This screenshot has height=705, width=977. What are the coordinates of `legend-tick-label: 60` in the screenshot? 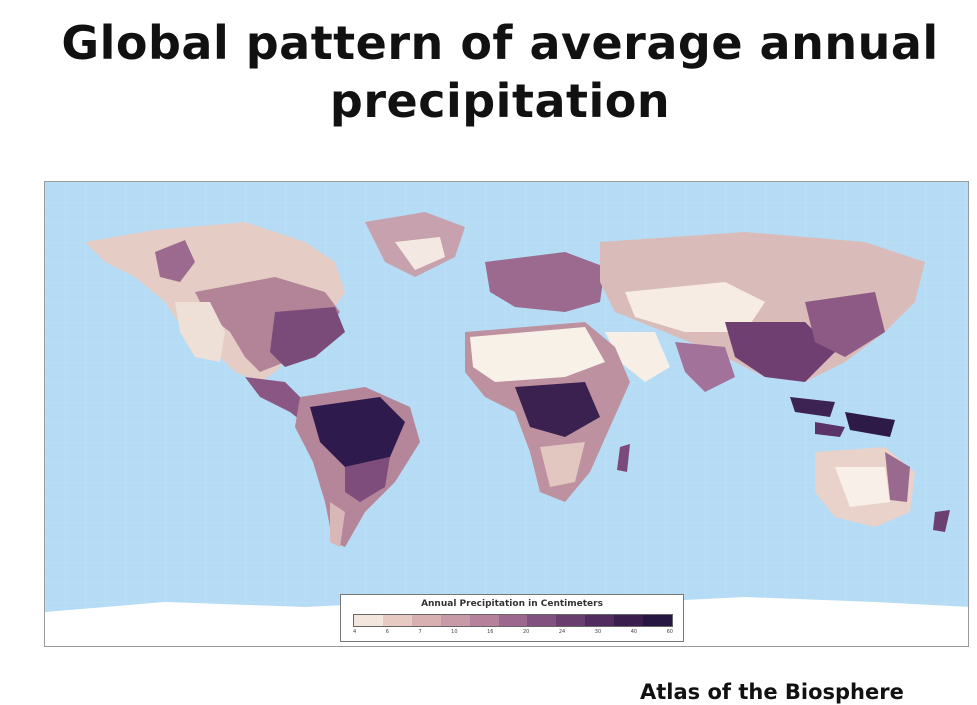 It's located at (669, 632).